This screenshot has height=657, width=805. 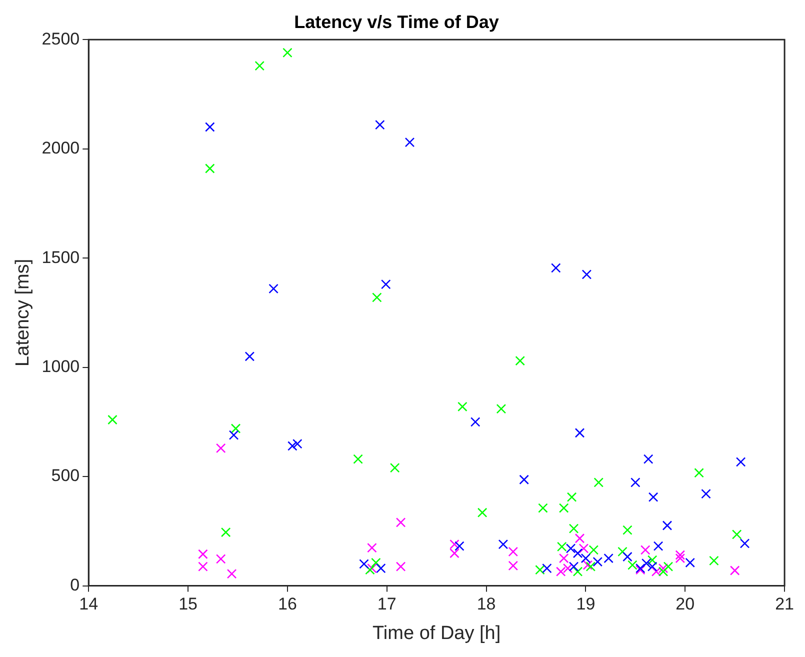 I want to click on x-tick-label: 18, so click(x=486, y=604).